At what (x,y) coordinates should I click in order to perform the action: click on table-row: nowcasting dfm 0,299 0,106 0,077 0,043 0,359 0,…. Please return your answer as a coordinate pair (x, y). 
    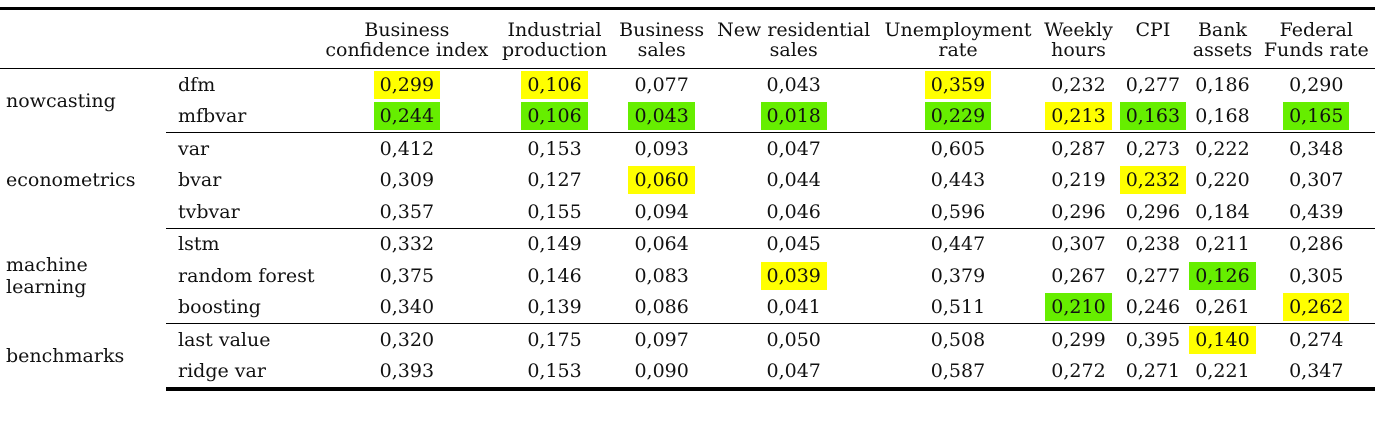
    Looking at the image, I should click on (687, 90).